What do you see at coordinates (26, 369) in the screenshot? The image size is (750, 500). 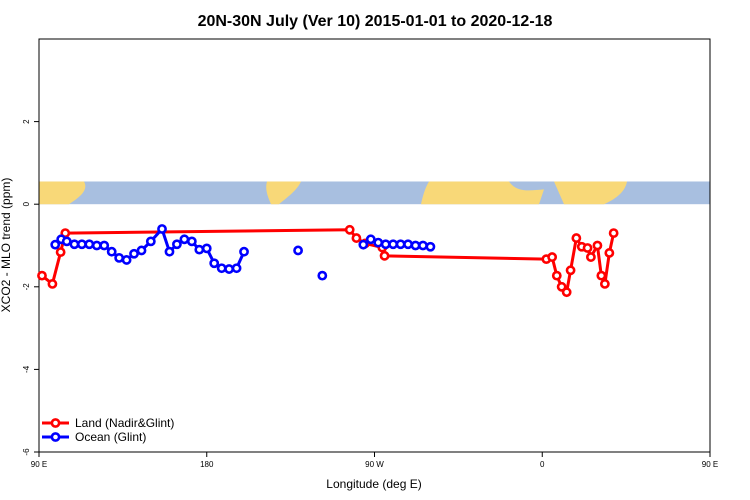 I see `y-tick-label: -4` at bounding box center [26, 369].